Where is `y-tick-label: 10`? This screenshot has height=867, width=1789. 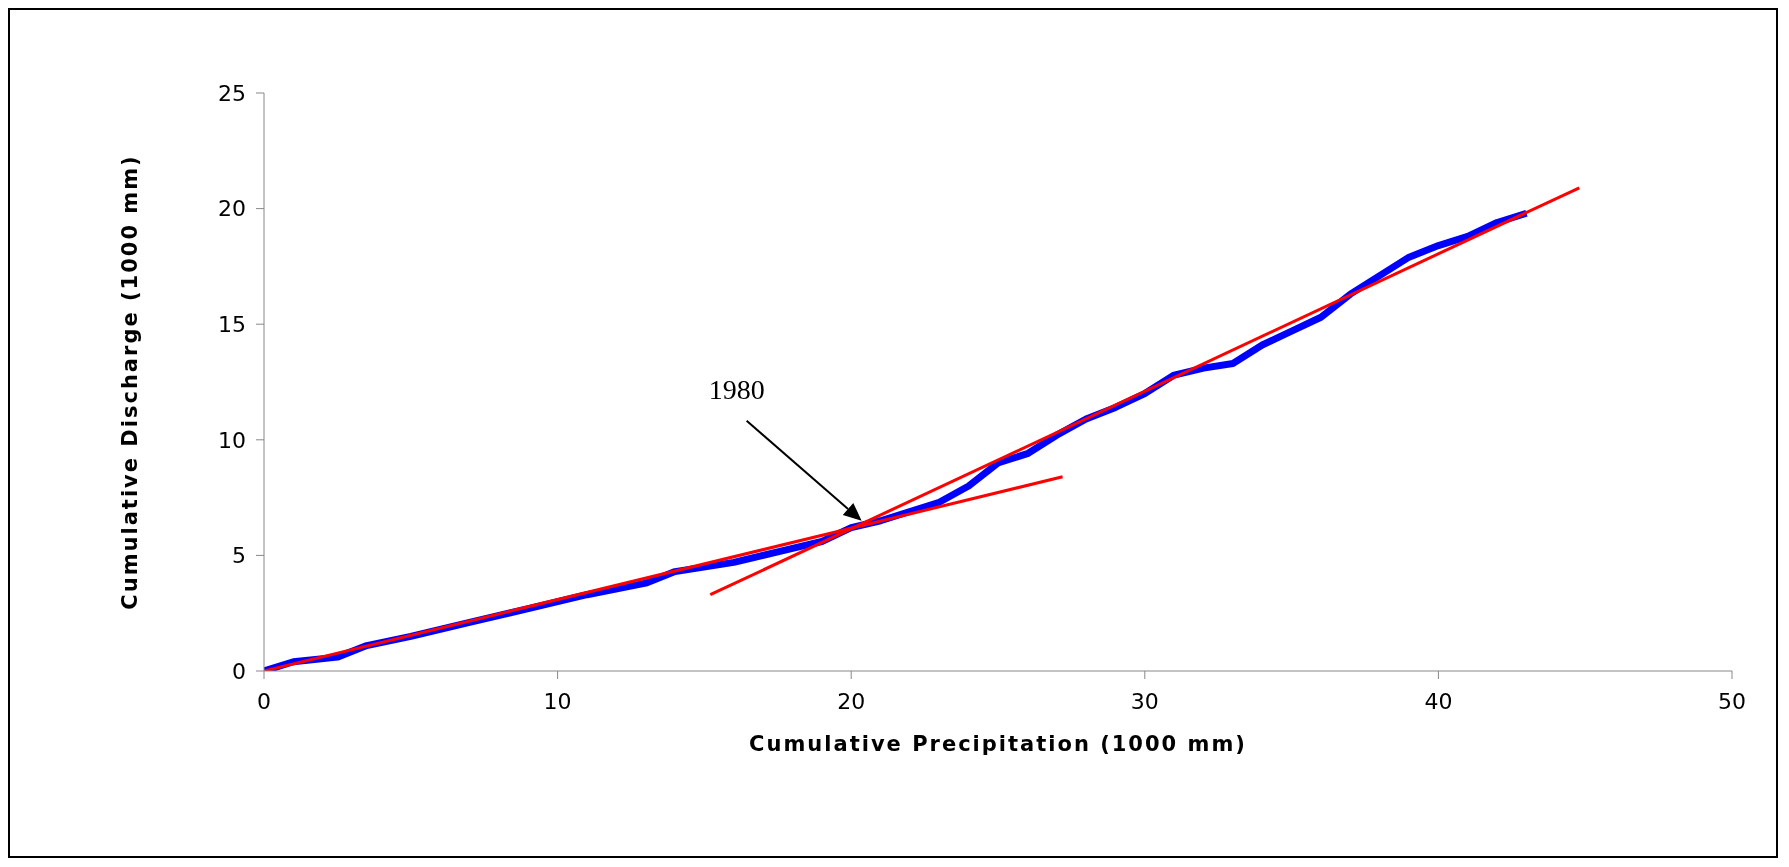 y-tick-label: 10 is located at coordinates (232, 440).